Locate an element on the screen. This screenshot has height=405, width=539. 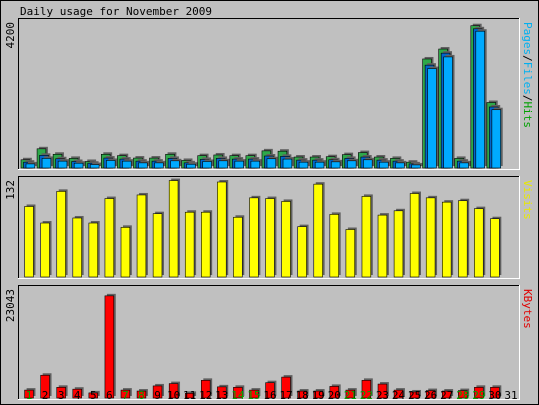
legend-part: / is located at coordinates (527, 58).